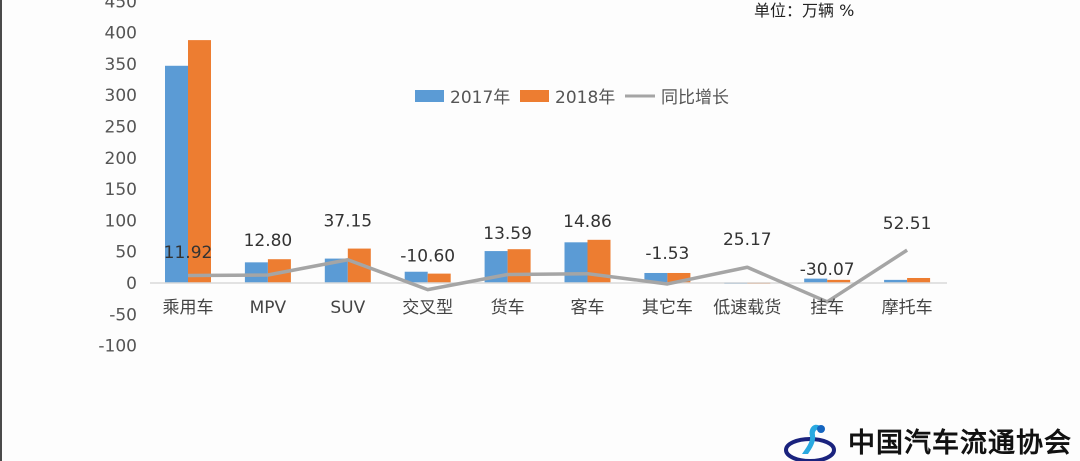  Describe the element at coordinates (810, 442) in the screenshot. I see `association-logo-icon` at that location.